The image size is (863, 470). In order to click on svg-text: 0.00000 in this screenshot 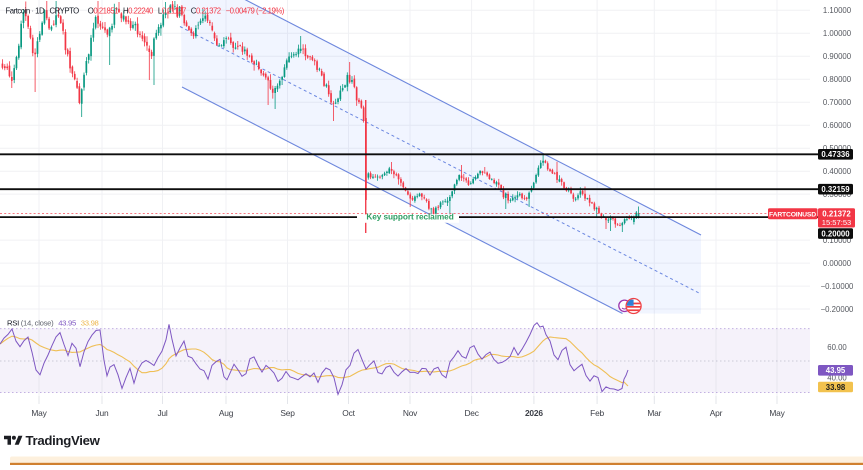, I will do `click(837, 263)`.